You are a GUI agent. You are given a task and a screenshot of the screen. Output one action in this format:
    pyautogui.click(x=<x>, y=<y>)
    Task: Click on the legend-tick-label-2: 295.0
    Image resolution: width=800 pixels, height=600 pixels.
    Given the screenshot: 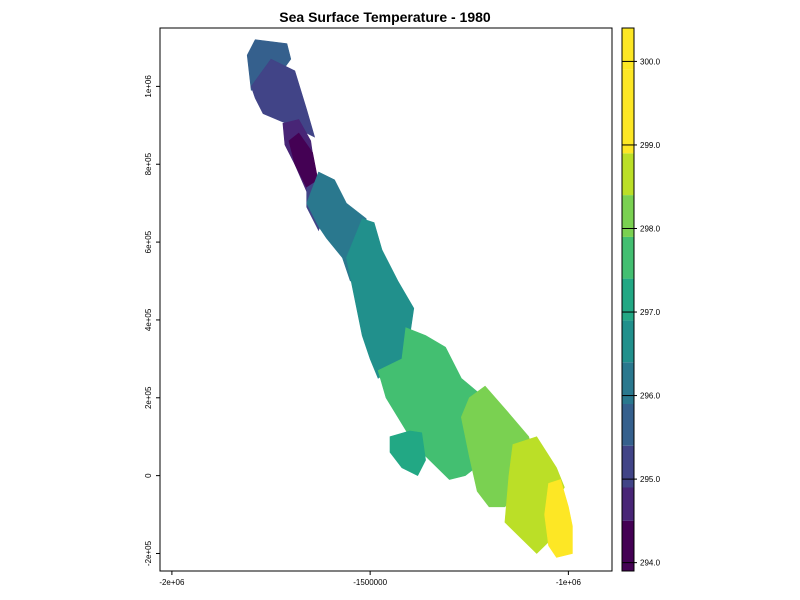 What is the action you would take?
    pyautogui.click(x=650, y=479)
    